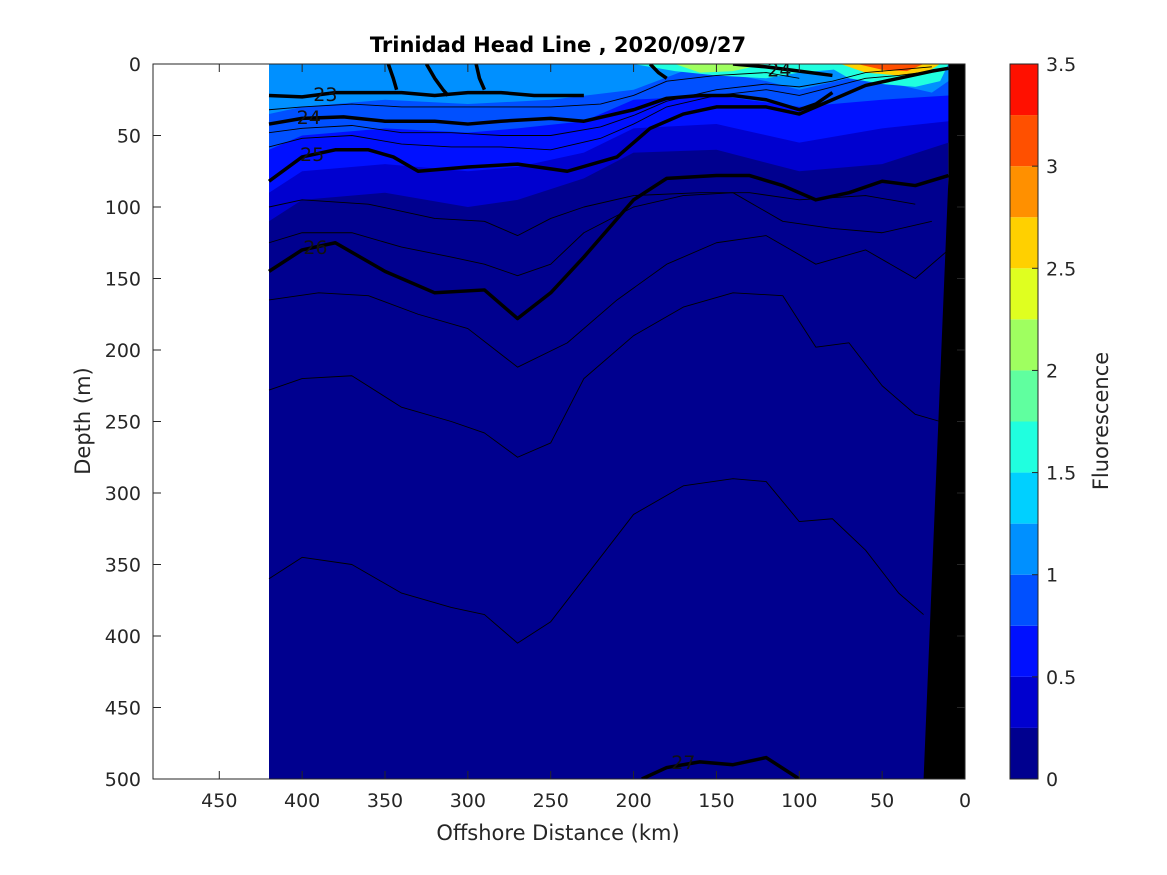 This screenshot has width=1167, height=875. What do you see at coordinates (123, 566) in the screenshot?
I see `y-tick-label-7: 350` at bounding box center [123, 566].